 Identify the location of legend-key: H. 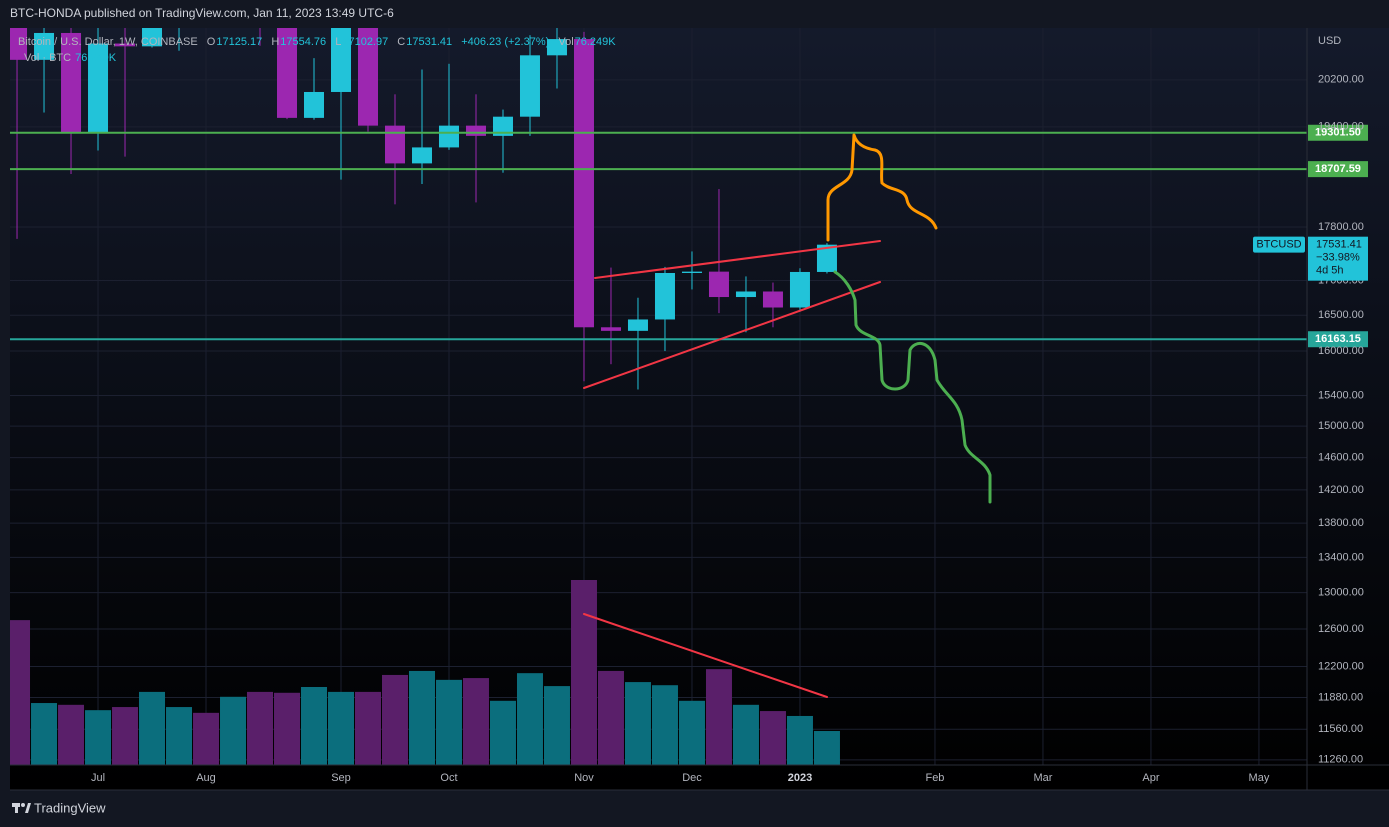
(275, 42).